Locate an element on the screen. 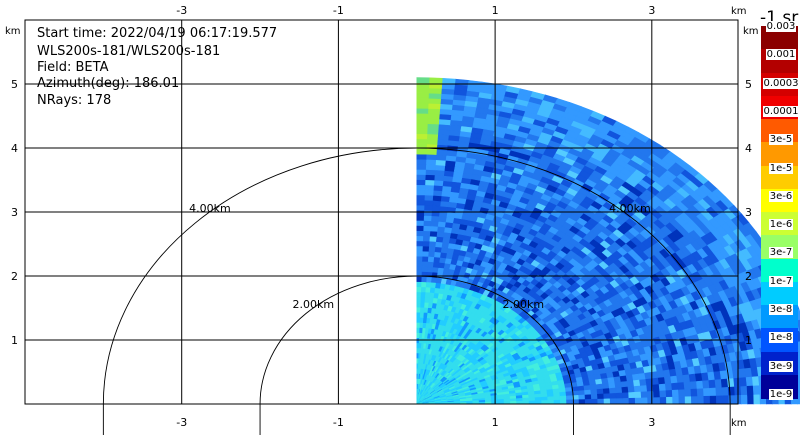 The image size is (800, 435). y-tick-label-left: 4 is located at coordinates (14, 148).